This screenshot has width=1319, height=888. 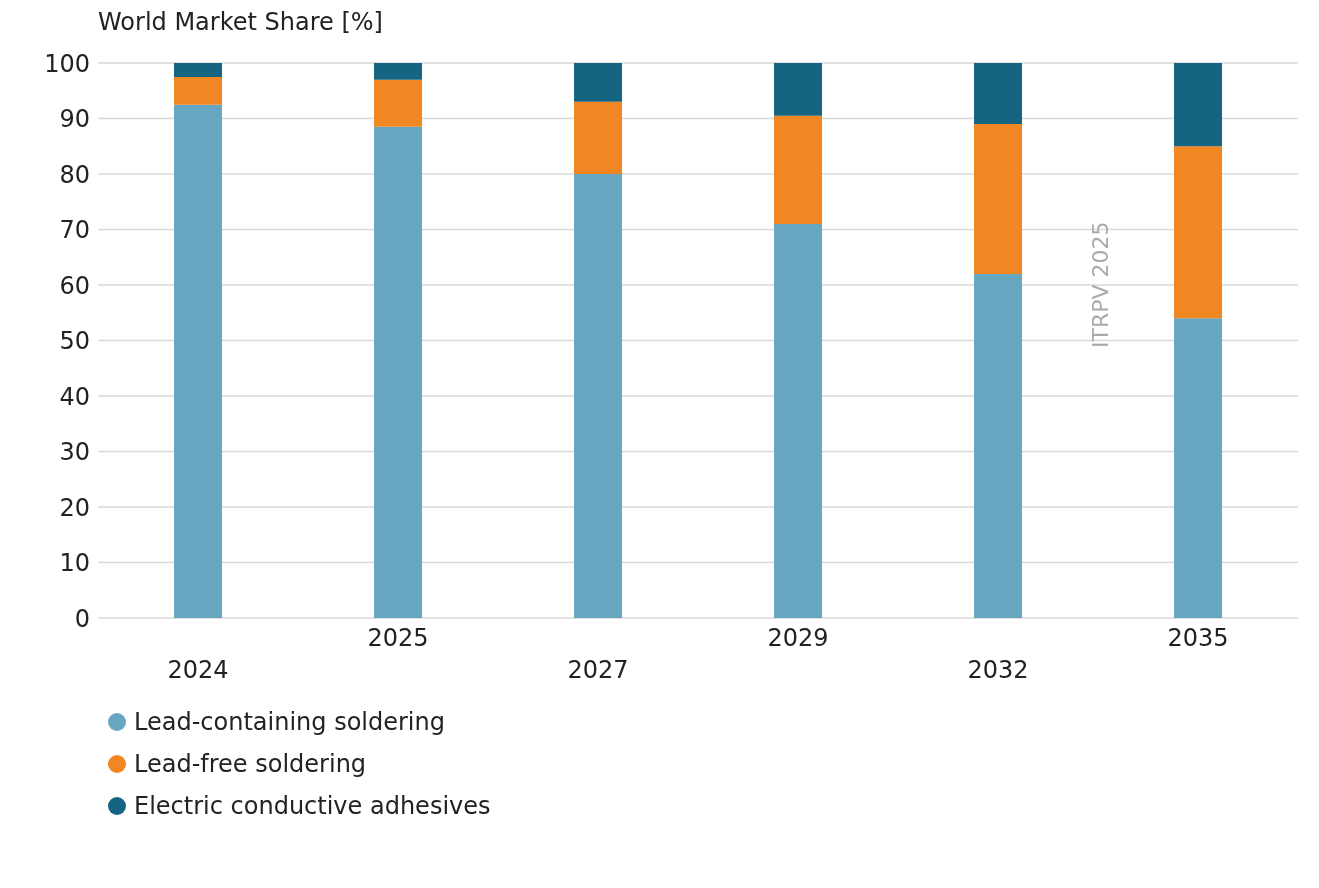 I want to click on legend-label: Lead-containing soldering, so click(x=289, y=722).